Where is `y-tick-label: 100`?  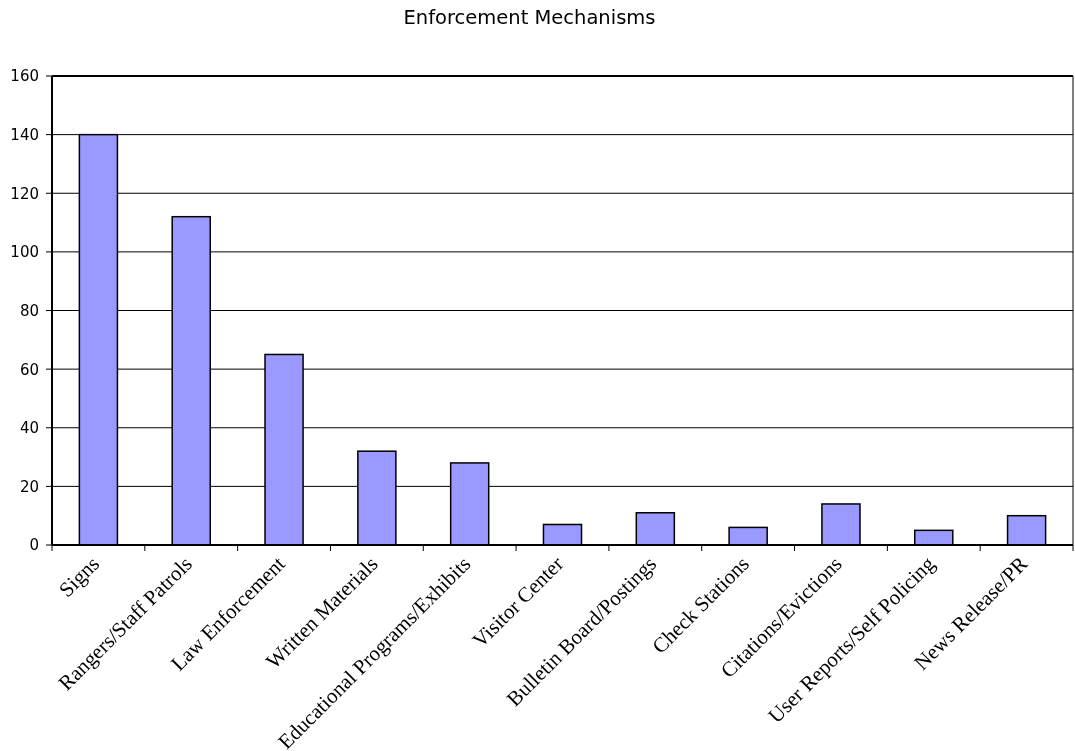 y-tick-label: 100 is located at coordinates (24, 252).